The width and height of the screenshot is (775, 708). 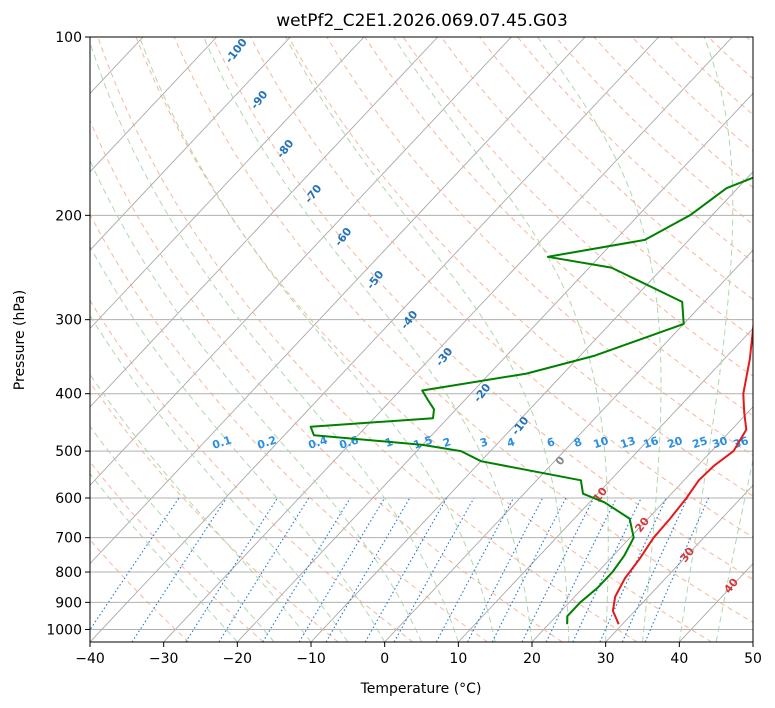 What do you see at coordinates (68, 38) in the screenshot?
I see `y-tick-label: 100` at bounding box center [68, 38].